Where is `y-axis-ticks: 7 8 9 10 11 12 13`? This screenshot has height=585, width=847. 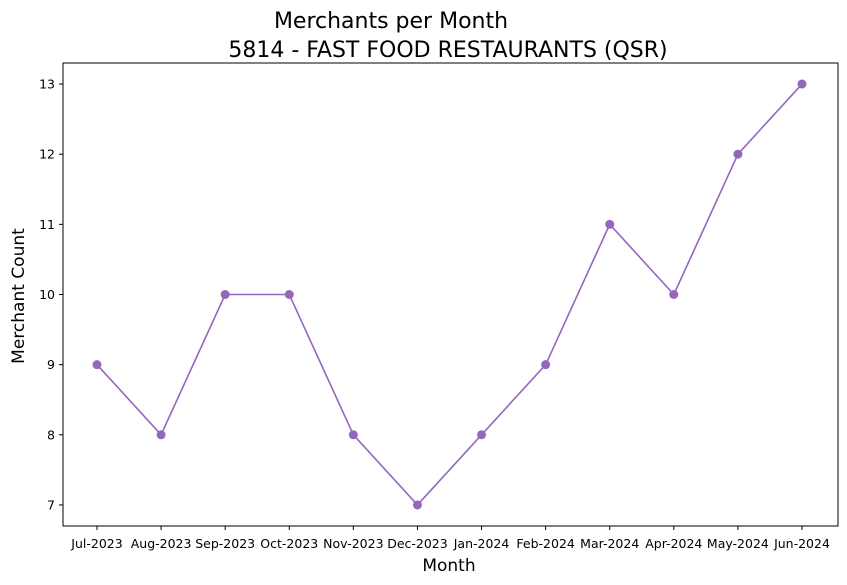 y-axis-ticks: 7 8 9 10 11 12 13 is located at coordinates (51, 294).